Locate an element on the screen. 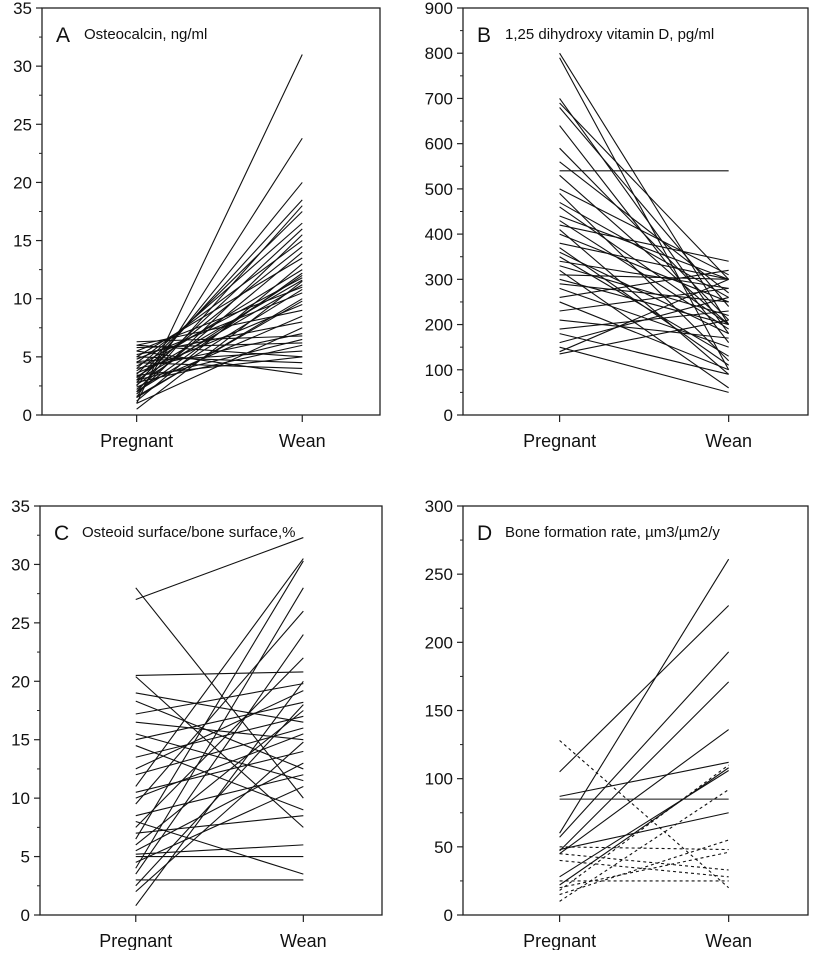 This screenshot has width=822, height=955. y-tick-label: 500 is located at coordinates (439, 189).